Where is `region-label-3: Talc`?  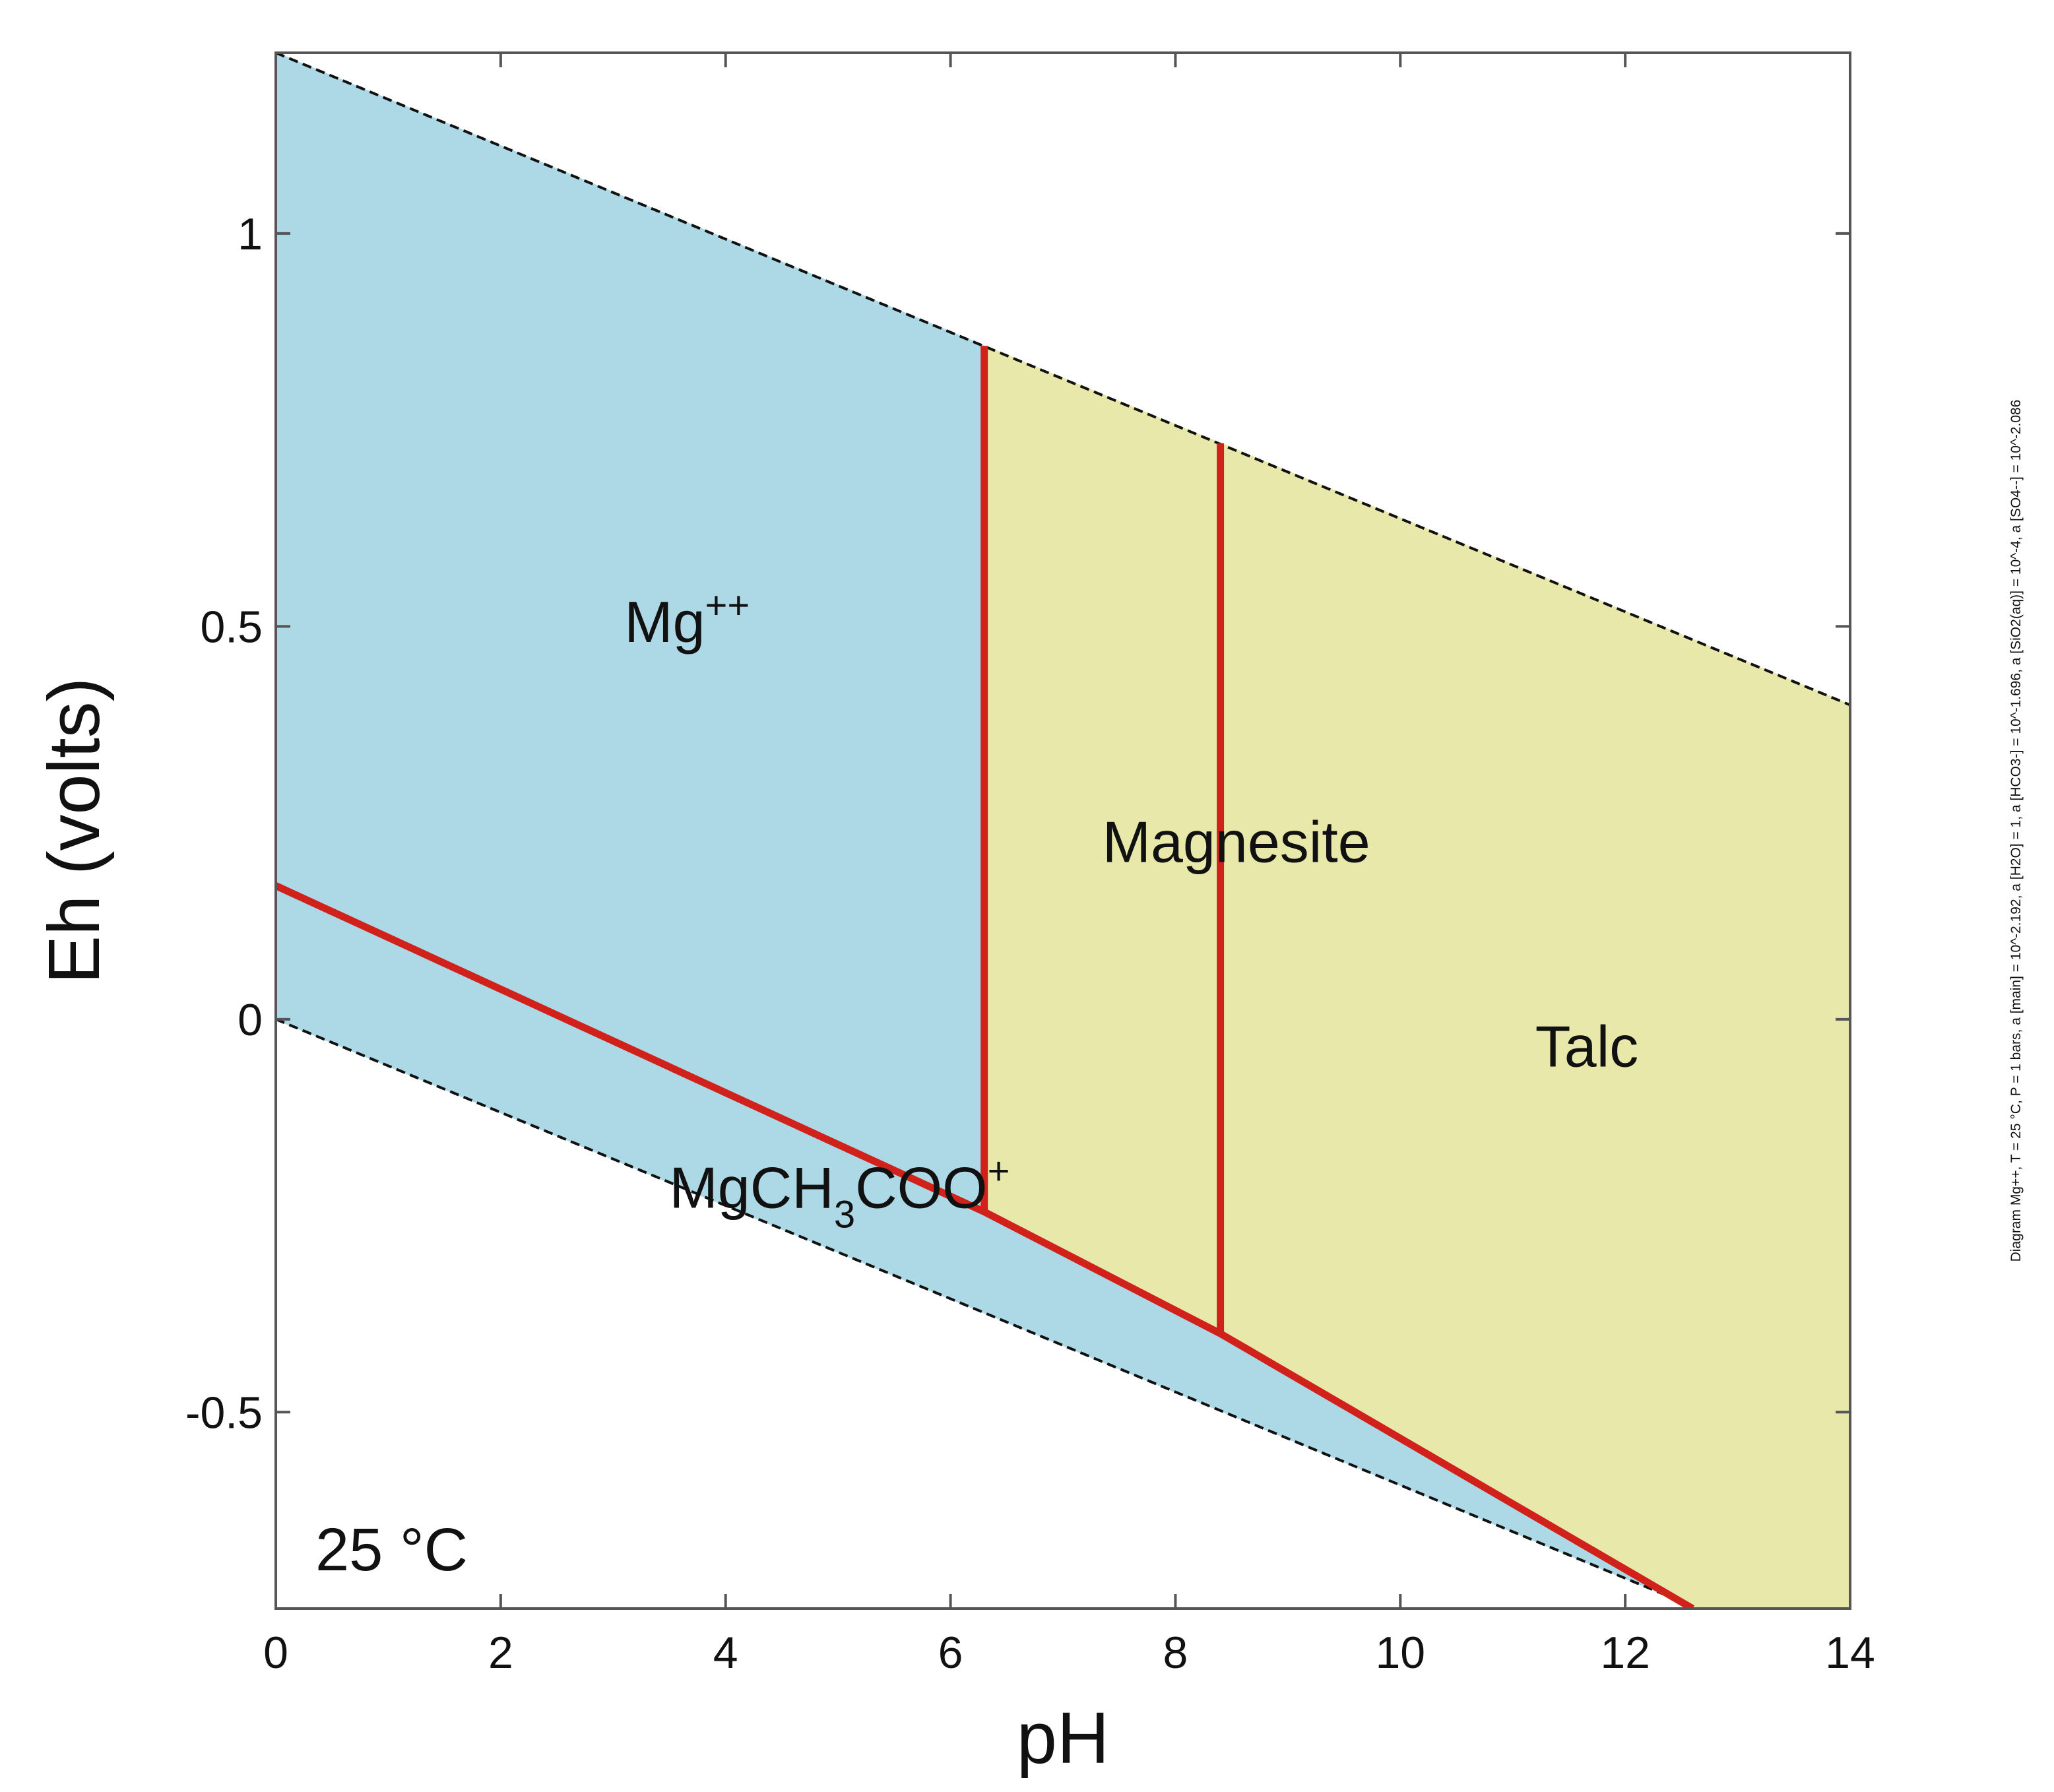
region-label-3: Talc is located at coordinates (1587, 1046).